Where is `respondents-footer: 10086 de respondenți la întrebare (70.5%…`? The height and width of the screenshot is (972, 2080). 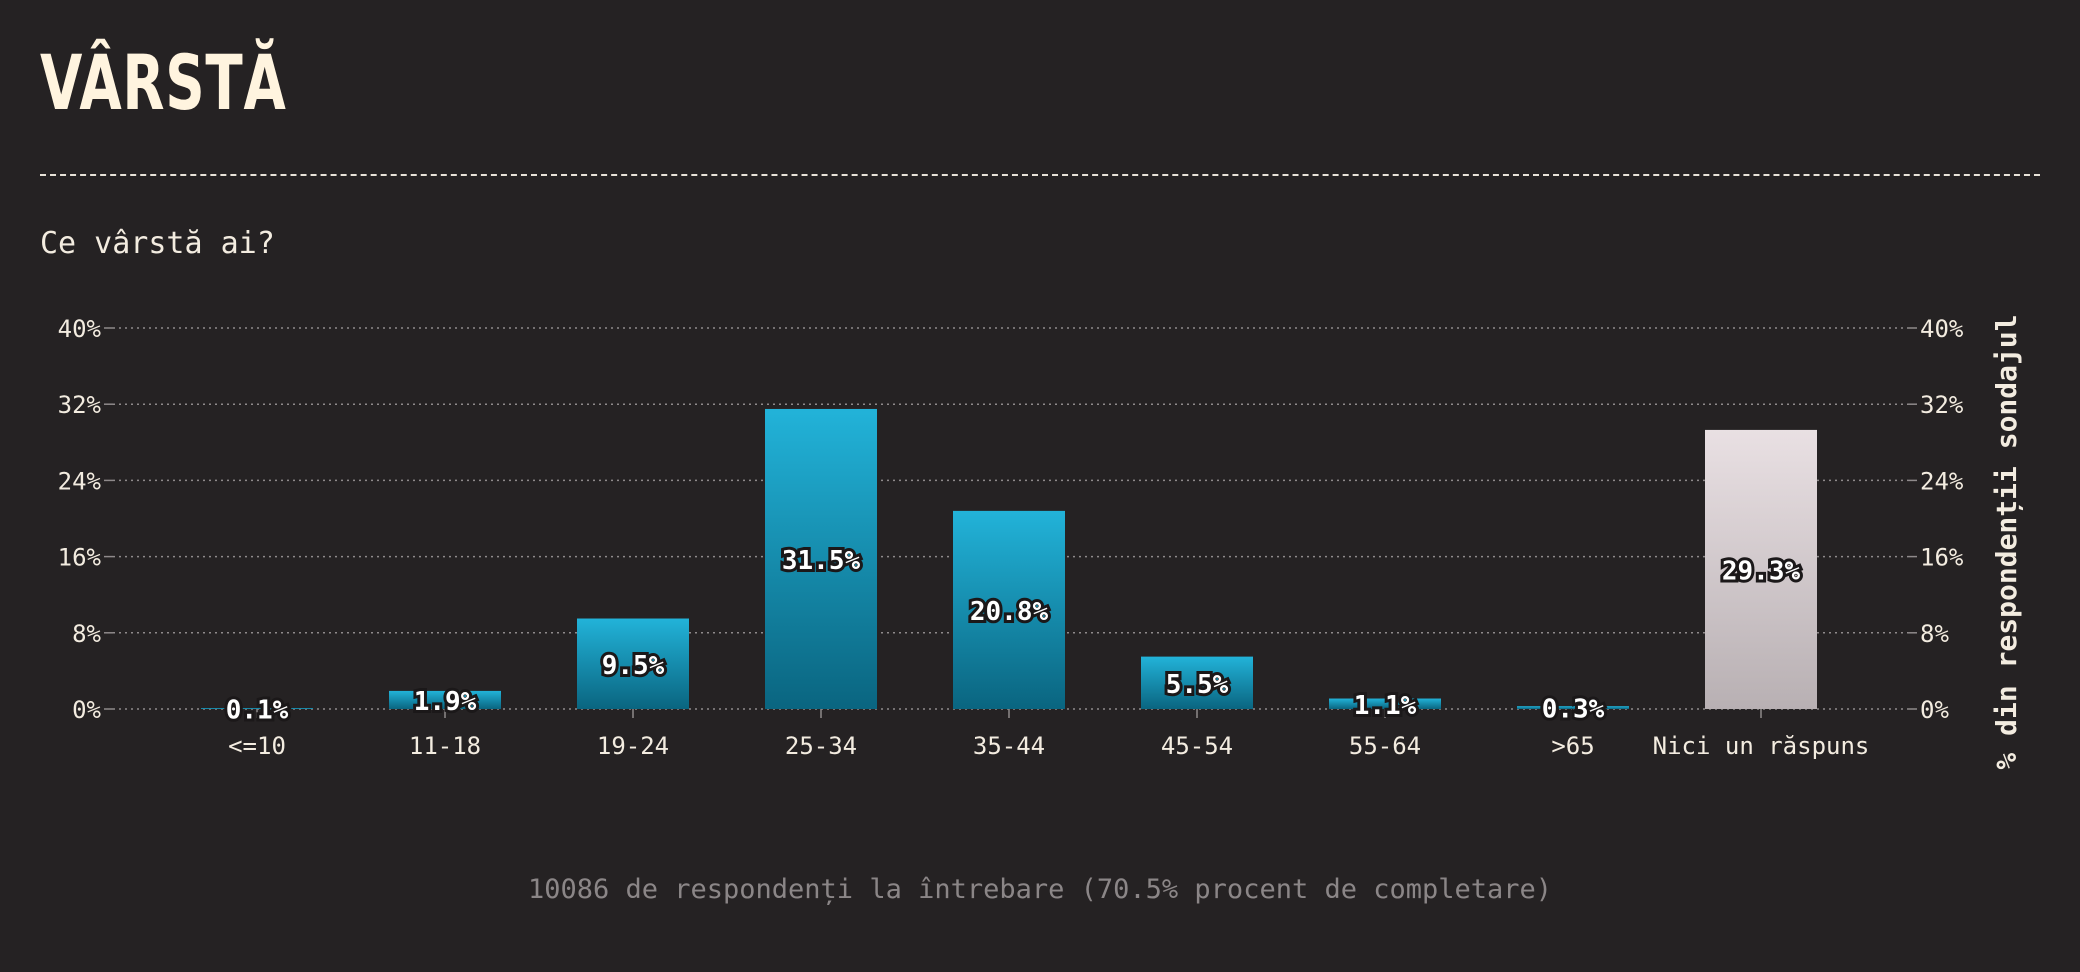 respondents-footer: 10086 de respondenți la întrebare (70.5%… is located at coordinates (1040, 889).